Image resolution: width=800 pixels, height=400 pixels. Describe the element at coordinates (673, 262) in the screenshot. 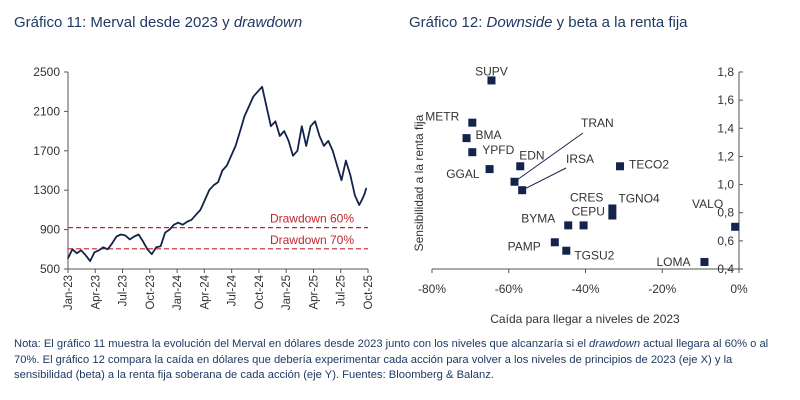

I see `label-loma: LOMA` at that location.